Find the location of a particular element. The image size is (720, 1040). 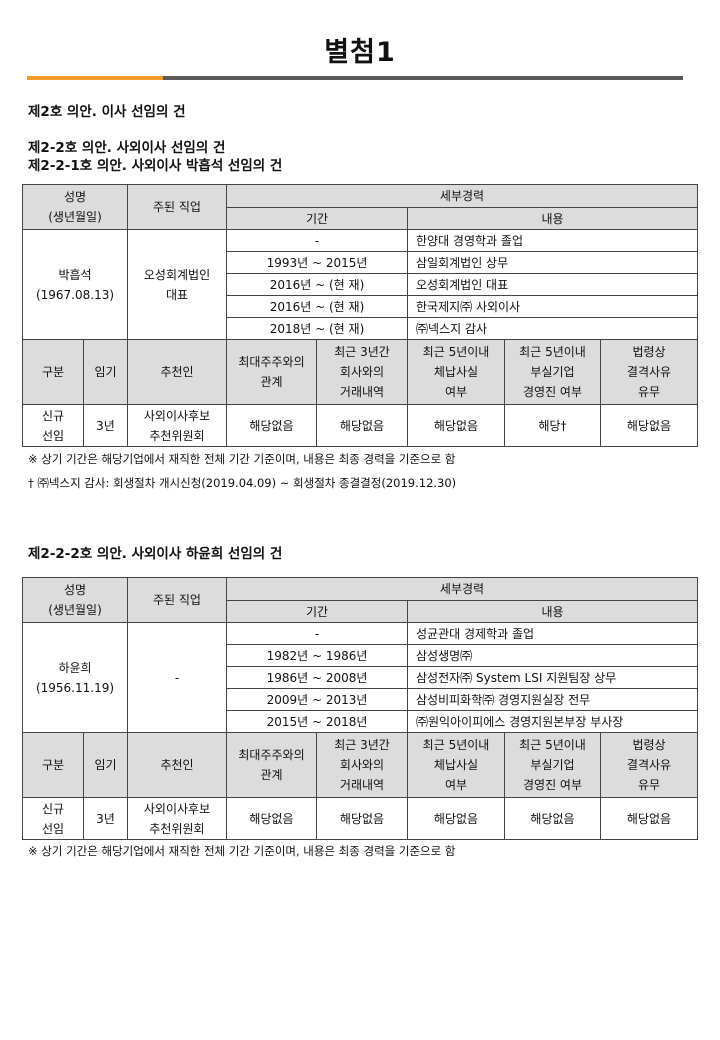

cell-text: 1993년 ~ 2015년 is located at coordinates (317, 262).